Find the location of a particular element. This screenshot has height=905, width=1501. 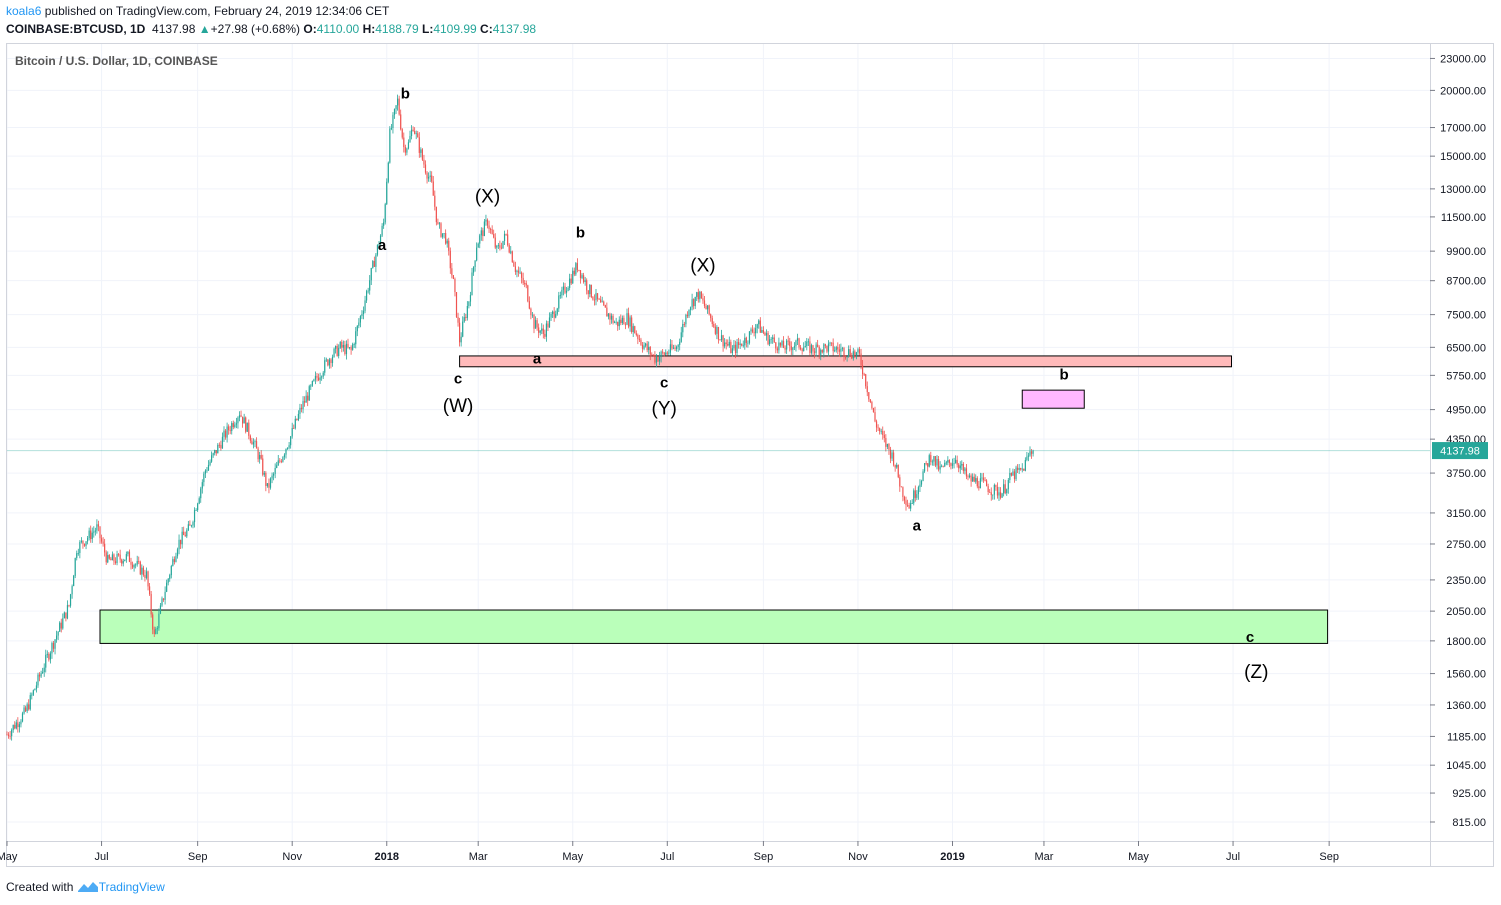

price-tick-label: 1560.00 is located at coordinates (1466, 675).